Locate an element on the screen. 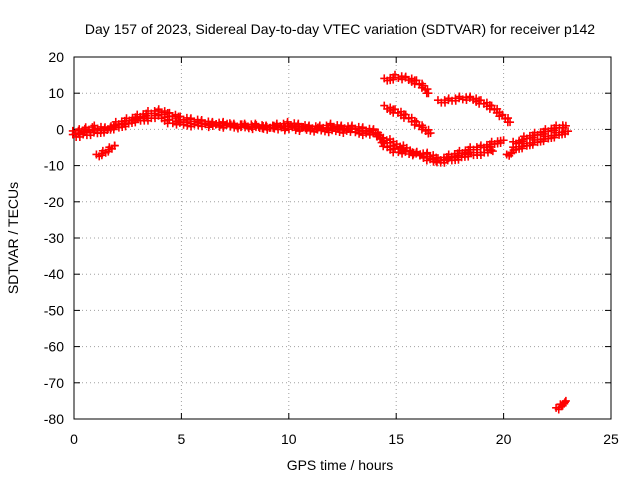 Image resolution: width=640 pixels, height=480 pixels. x-tick-label: 0 is located at coordinates (74, 439).